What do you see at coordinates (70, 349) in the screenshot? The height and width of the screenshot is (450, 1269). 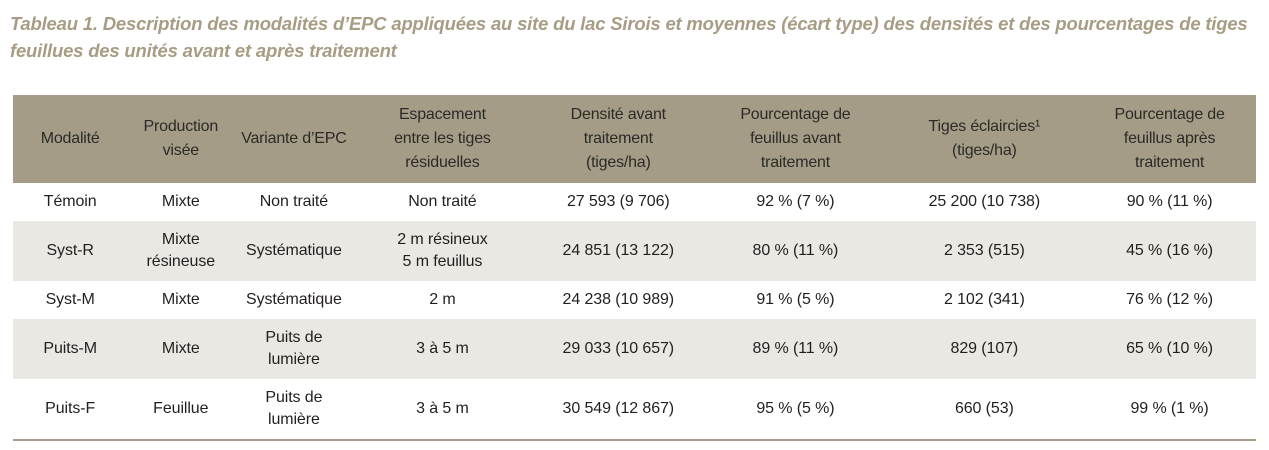 I see `table-cell: Puits-M` at bounding box center [70, 349].